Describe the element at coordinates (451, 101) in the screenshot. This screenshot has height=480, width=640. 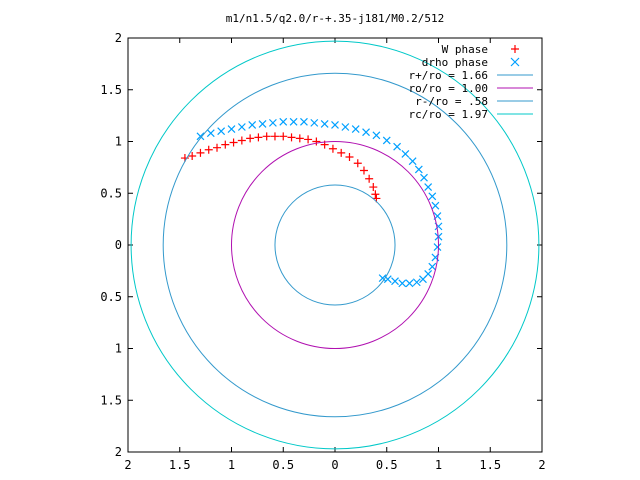
I see `legend-label: r-/ro = .58` at that location.